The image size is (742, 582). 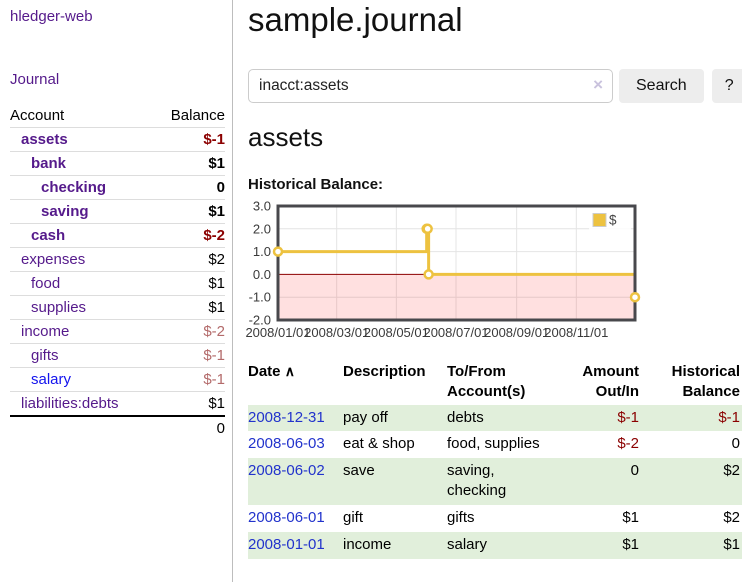 What do you see at coordinates (295, 382) in the screenshot?
I see `column-header-date: Date ∧` at bounding box center [295, 382].